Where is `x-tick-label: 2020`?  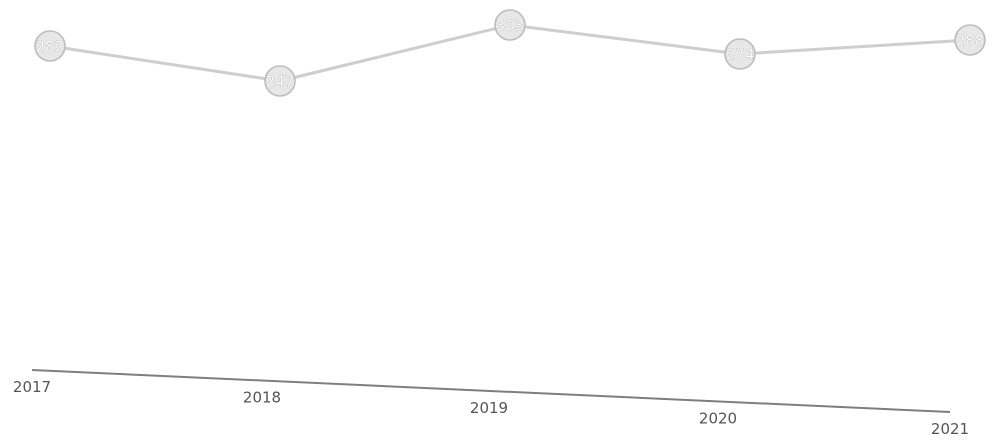 x-tick-label: 2020 is located at coordinates (718, 418).